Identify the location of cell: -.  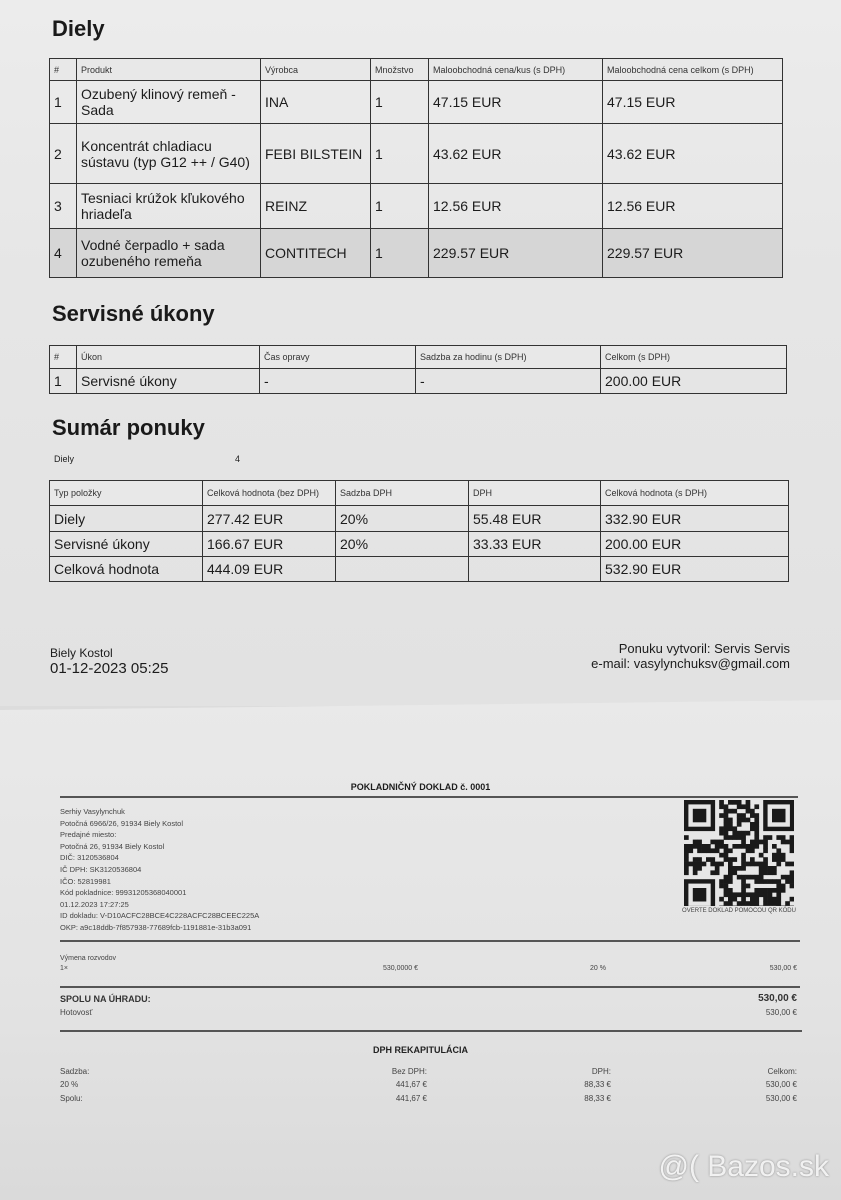
(508, 381).